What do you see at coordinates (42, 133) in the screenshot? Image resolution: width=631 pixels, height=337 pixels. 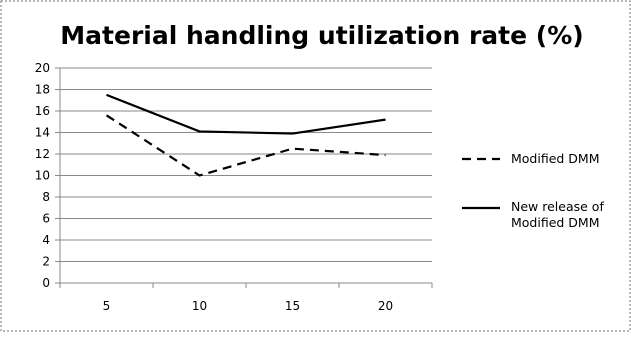 I see `y-tick-label: 14` at bounding box center [42, 133].